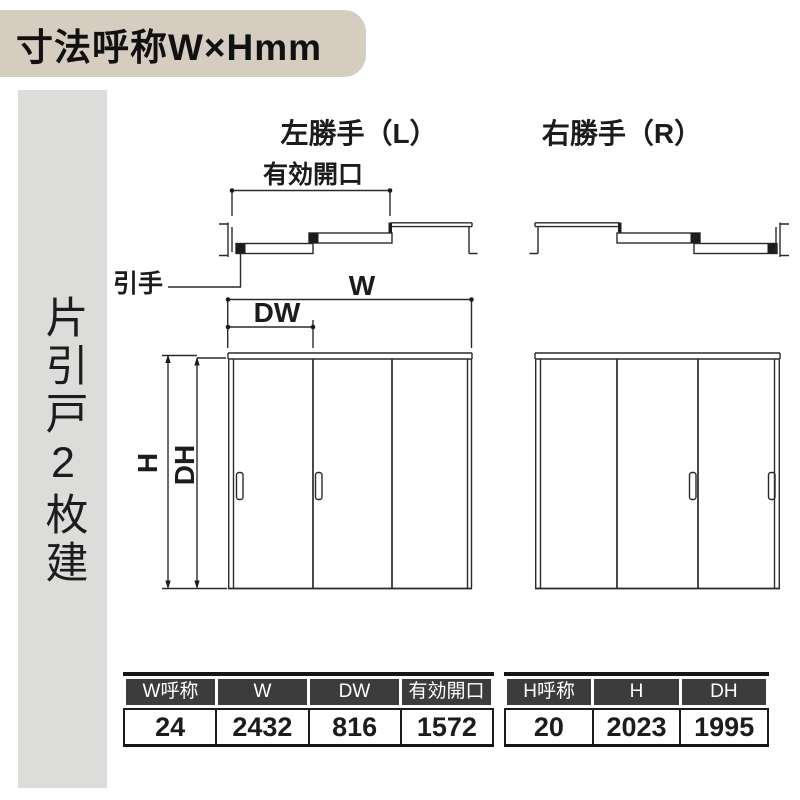 This screenshot has height=800, width=800. What do you see at coordinates (241, 248) in the screenshot?
I see `handle-mark-left-front` at bounding box center [241, 248].